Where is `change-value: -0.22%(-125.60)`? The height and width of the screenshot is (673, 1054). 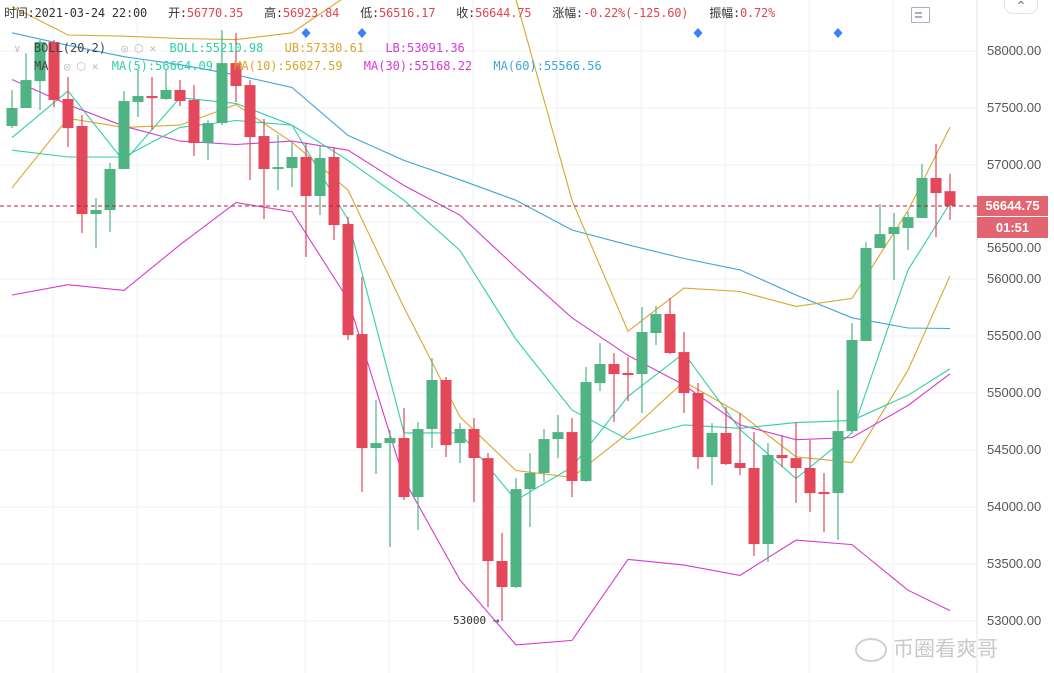 change-value: -0.22%(-125.60) is located at coordinates (635, 13).